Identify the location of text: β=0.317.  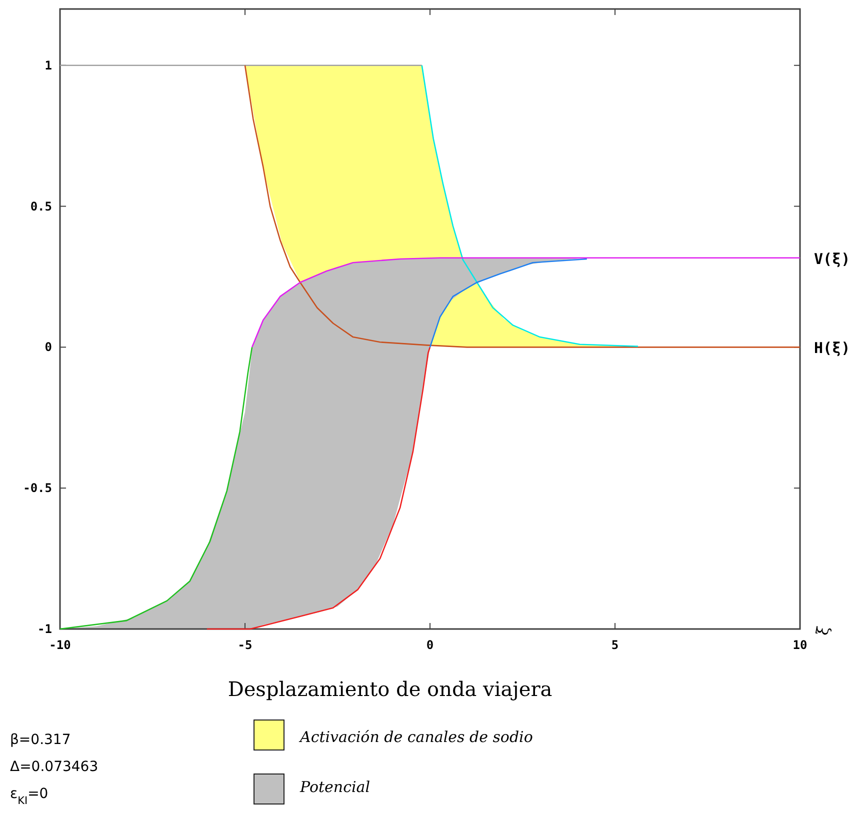
(40, 740).